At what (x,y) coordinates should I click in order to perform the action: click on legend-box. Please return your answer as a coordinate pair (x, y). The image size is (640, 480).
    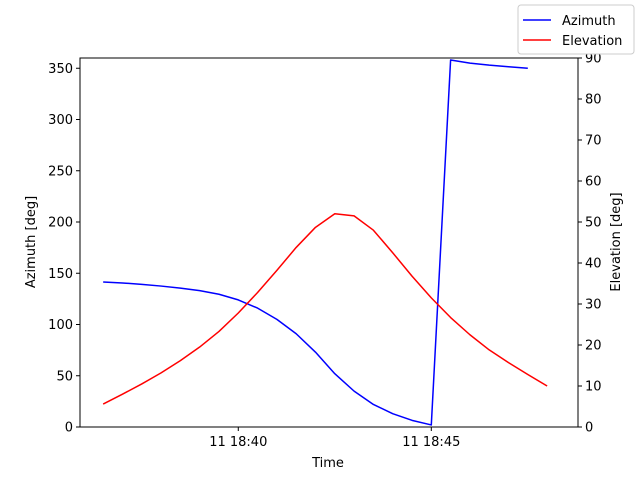
    Looking at the image, I should click on (576, 29).